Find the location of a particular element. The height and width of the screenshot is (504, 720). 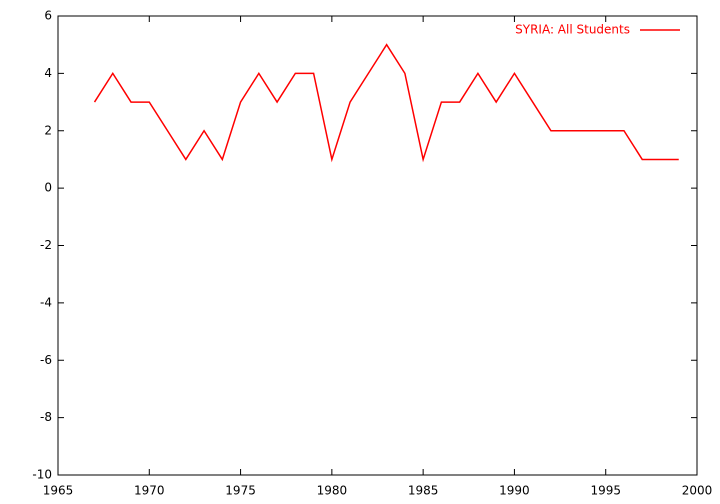

y-tick-label: -4 is located at coordinates (46, 302).